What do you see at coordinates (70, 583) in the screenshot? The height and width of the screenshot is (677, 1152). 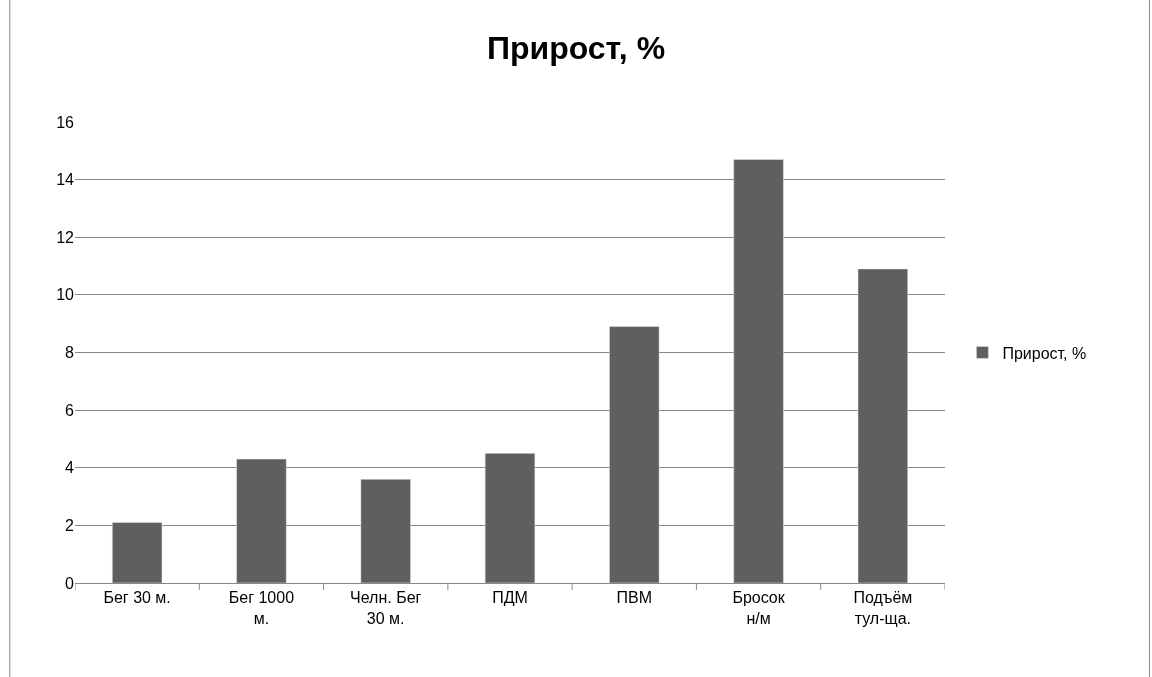 I see `y-tick-label: 0` at bounding box center [70, 583].